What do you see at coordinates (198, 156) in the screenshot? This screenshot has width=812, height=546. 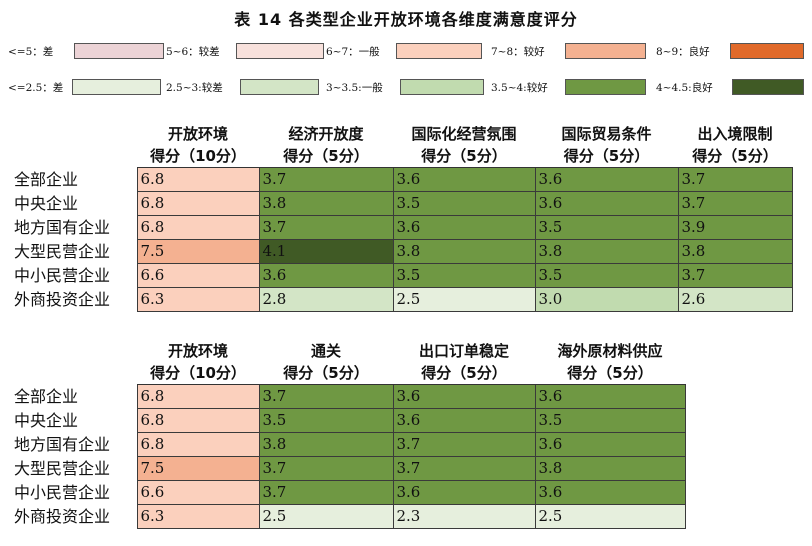 I see `header-line-2: 得分（10分）` at bounding box center [198, 156].